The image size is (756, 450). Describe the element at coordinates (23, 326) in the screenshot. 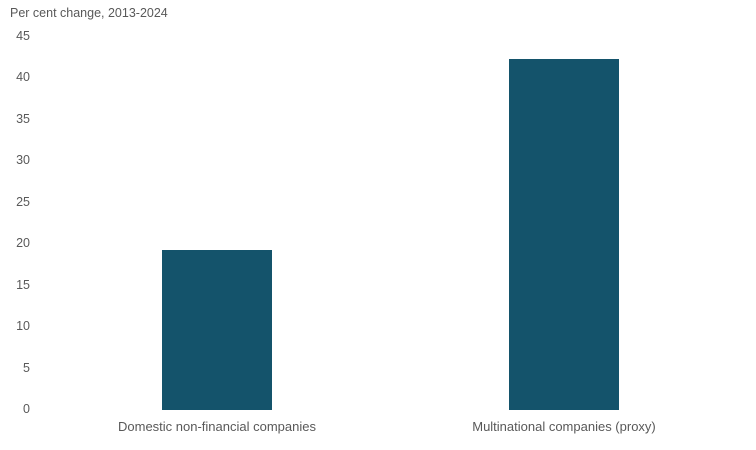

I see `y-tick-label: 10` at that location.